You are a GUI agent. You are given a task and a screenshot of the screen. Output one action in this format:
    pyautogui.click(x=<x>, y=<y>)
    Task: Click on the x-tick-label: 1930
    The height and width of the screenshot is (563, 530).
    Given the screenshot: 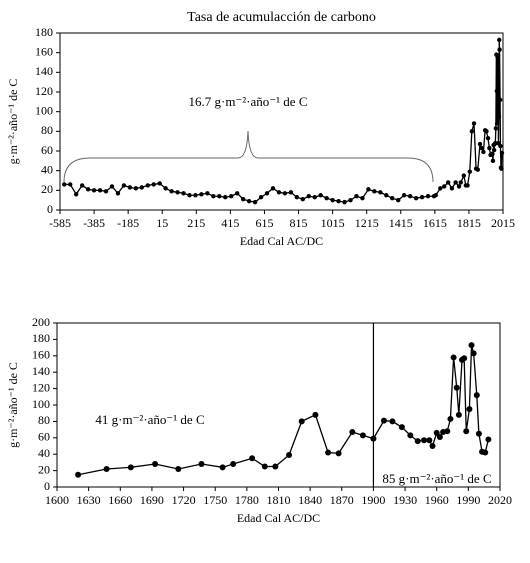 What is the action you would take?
    pyautogui.click(x=405, y=500)
    